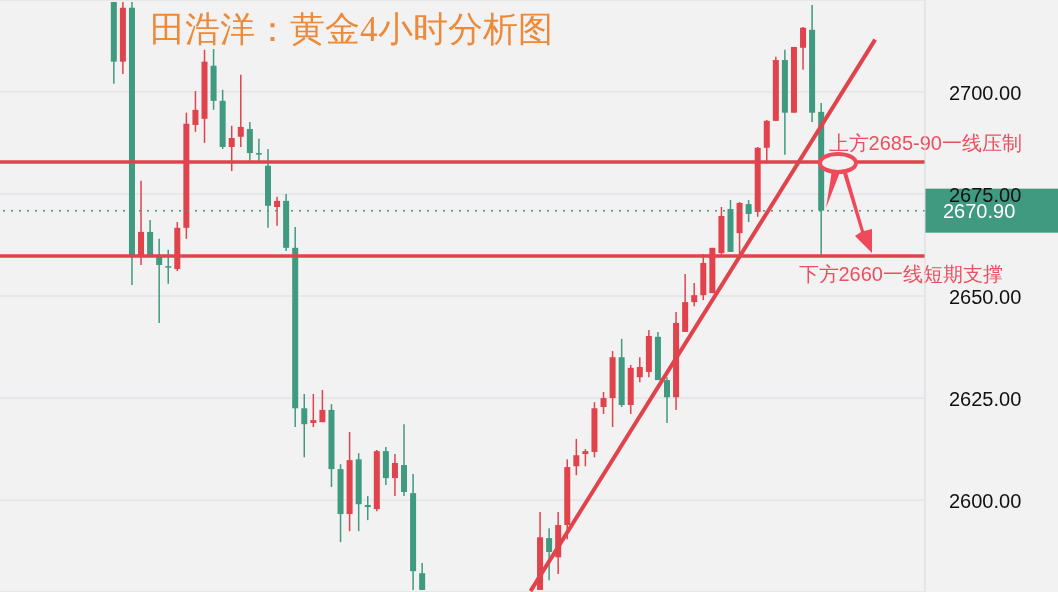  What do you see at coordinates (900, 273) in the screenshot?
I see `ref-line-label: 下方2660一线短期支撑` at bounding box center [900, 273].